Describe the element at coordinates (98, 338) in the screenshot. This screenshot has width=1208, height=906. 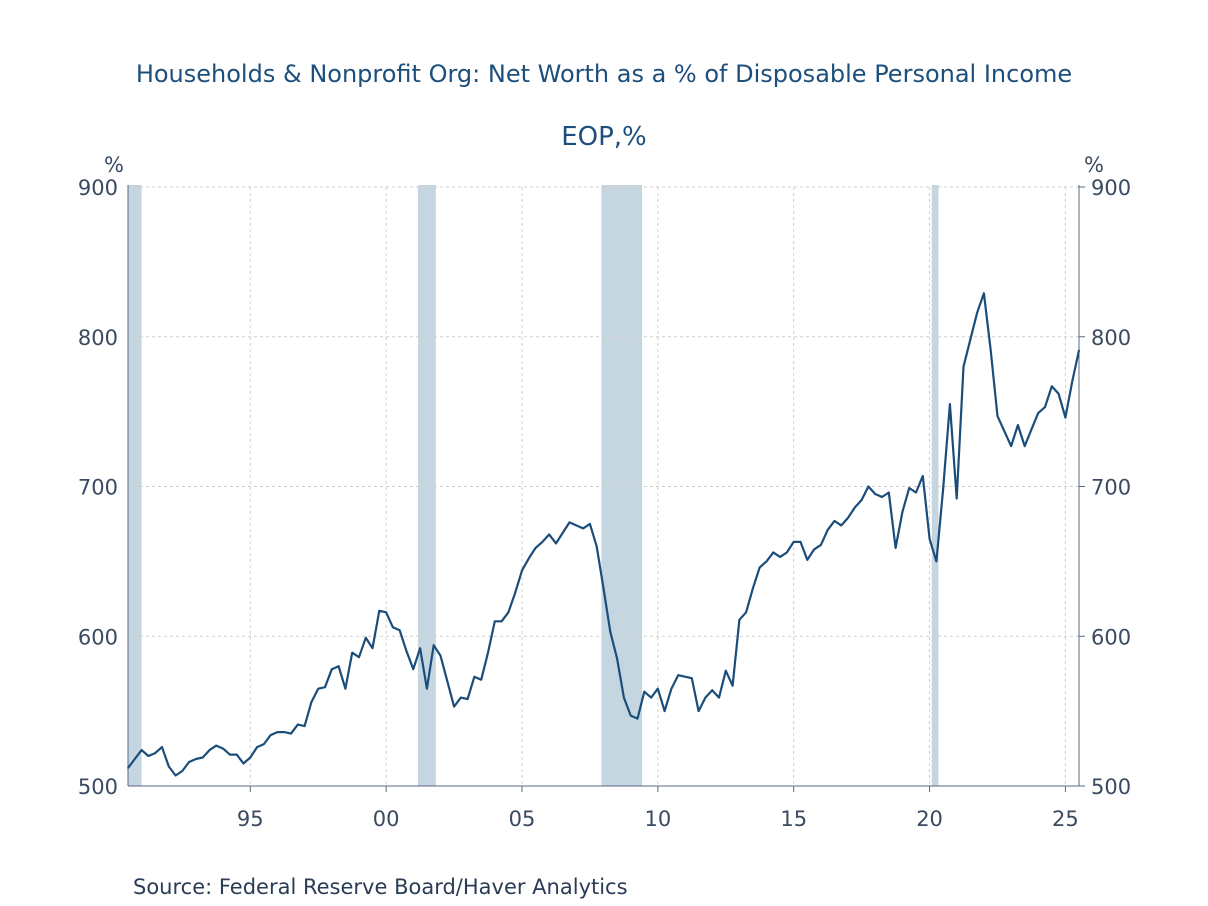
I see `y-tick-label-left-800: 800` at that location.